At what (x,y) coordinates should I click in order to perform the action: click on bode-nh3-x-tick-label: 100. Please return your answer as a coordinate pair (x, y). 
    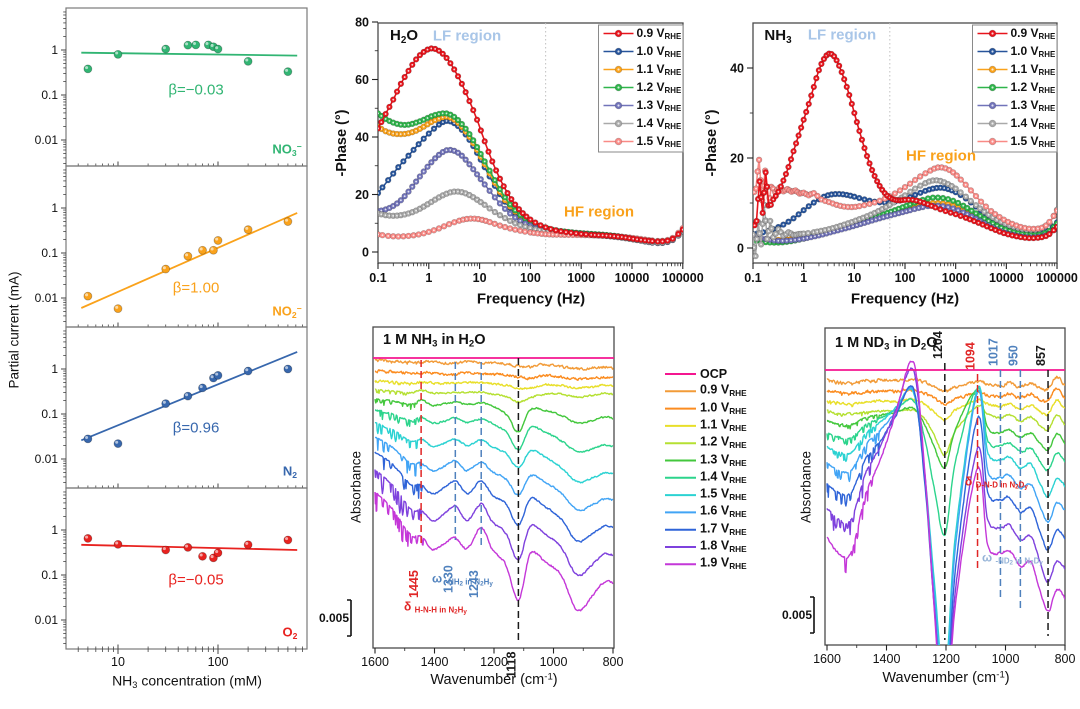
    Looking at the image, I should click on (905, 278).